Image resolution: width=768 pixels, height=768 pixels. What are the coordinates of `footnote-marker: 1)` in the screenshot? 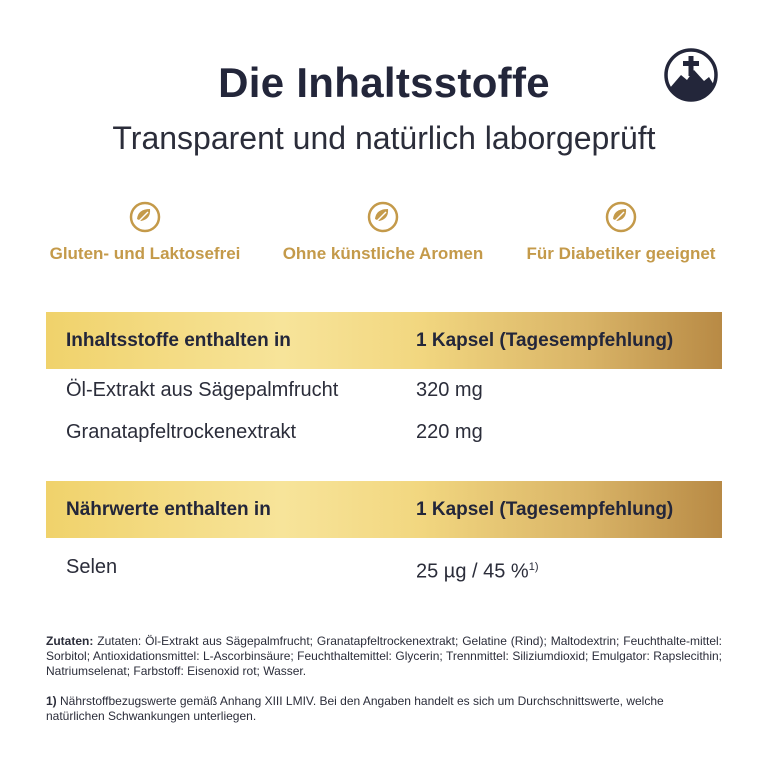 It's located at (51, 701).